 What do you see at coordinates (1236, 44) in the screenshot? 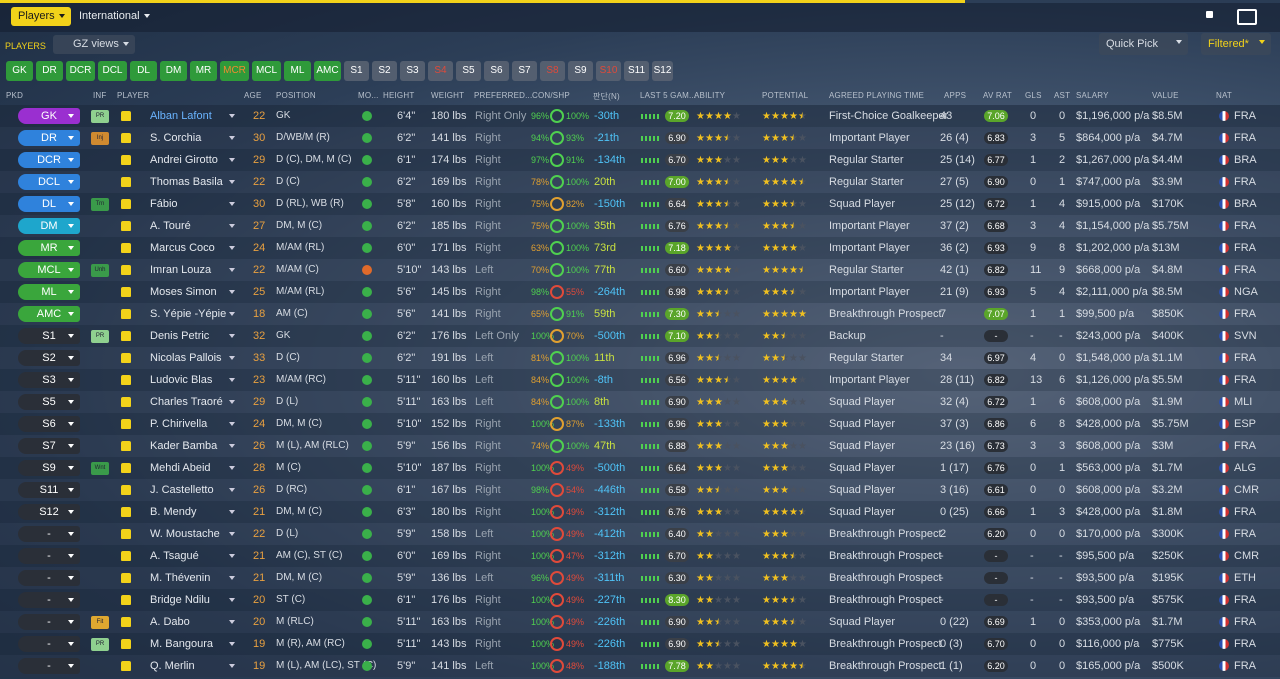
I see `filter-select: Filtered*` at bounding box center [1236, 44].